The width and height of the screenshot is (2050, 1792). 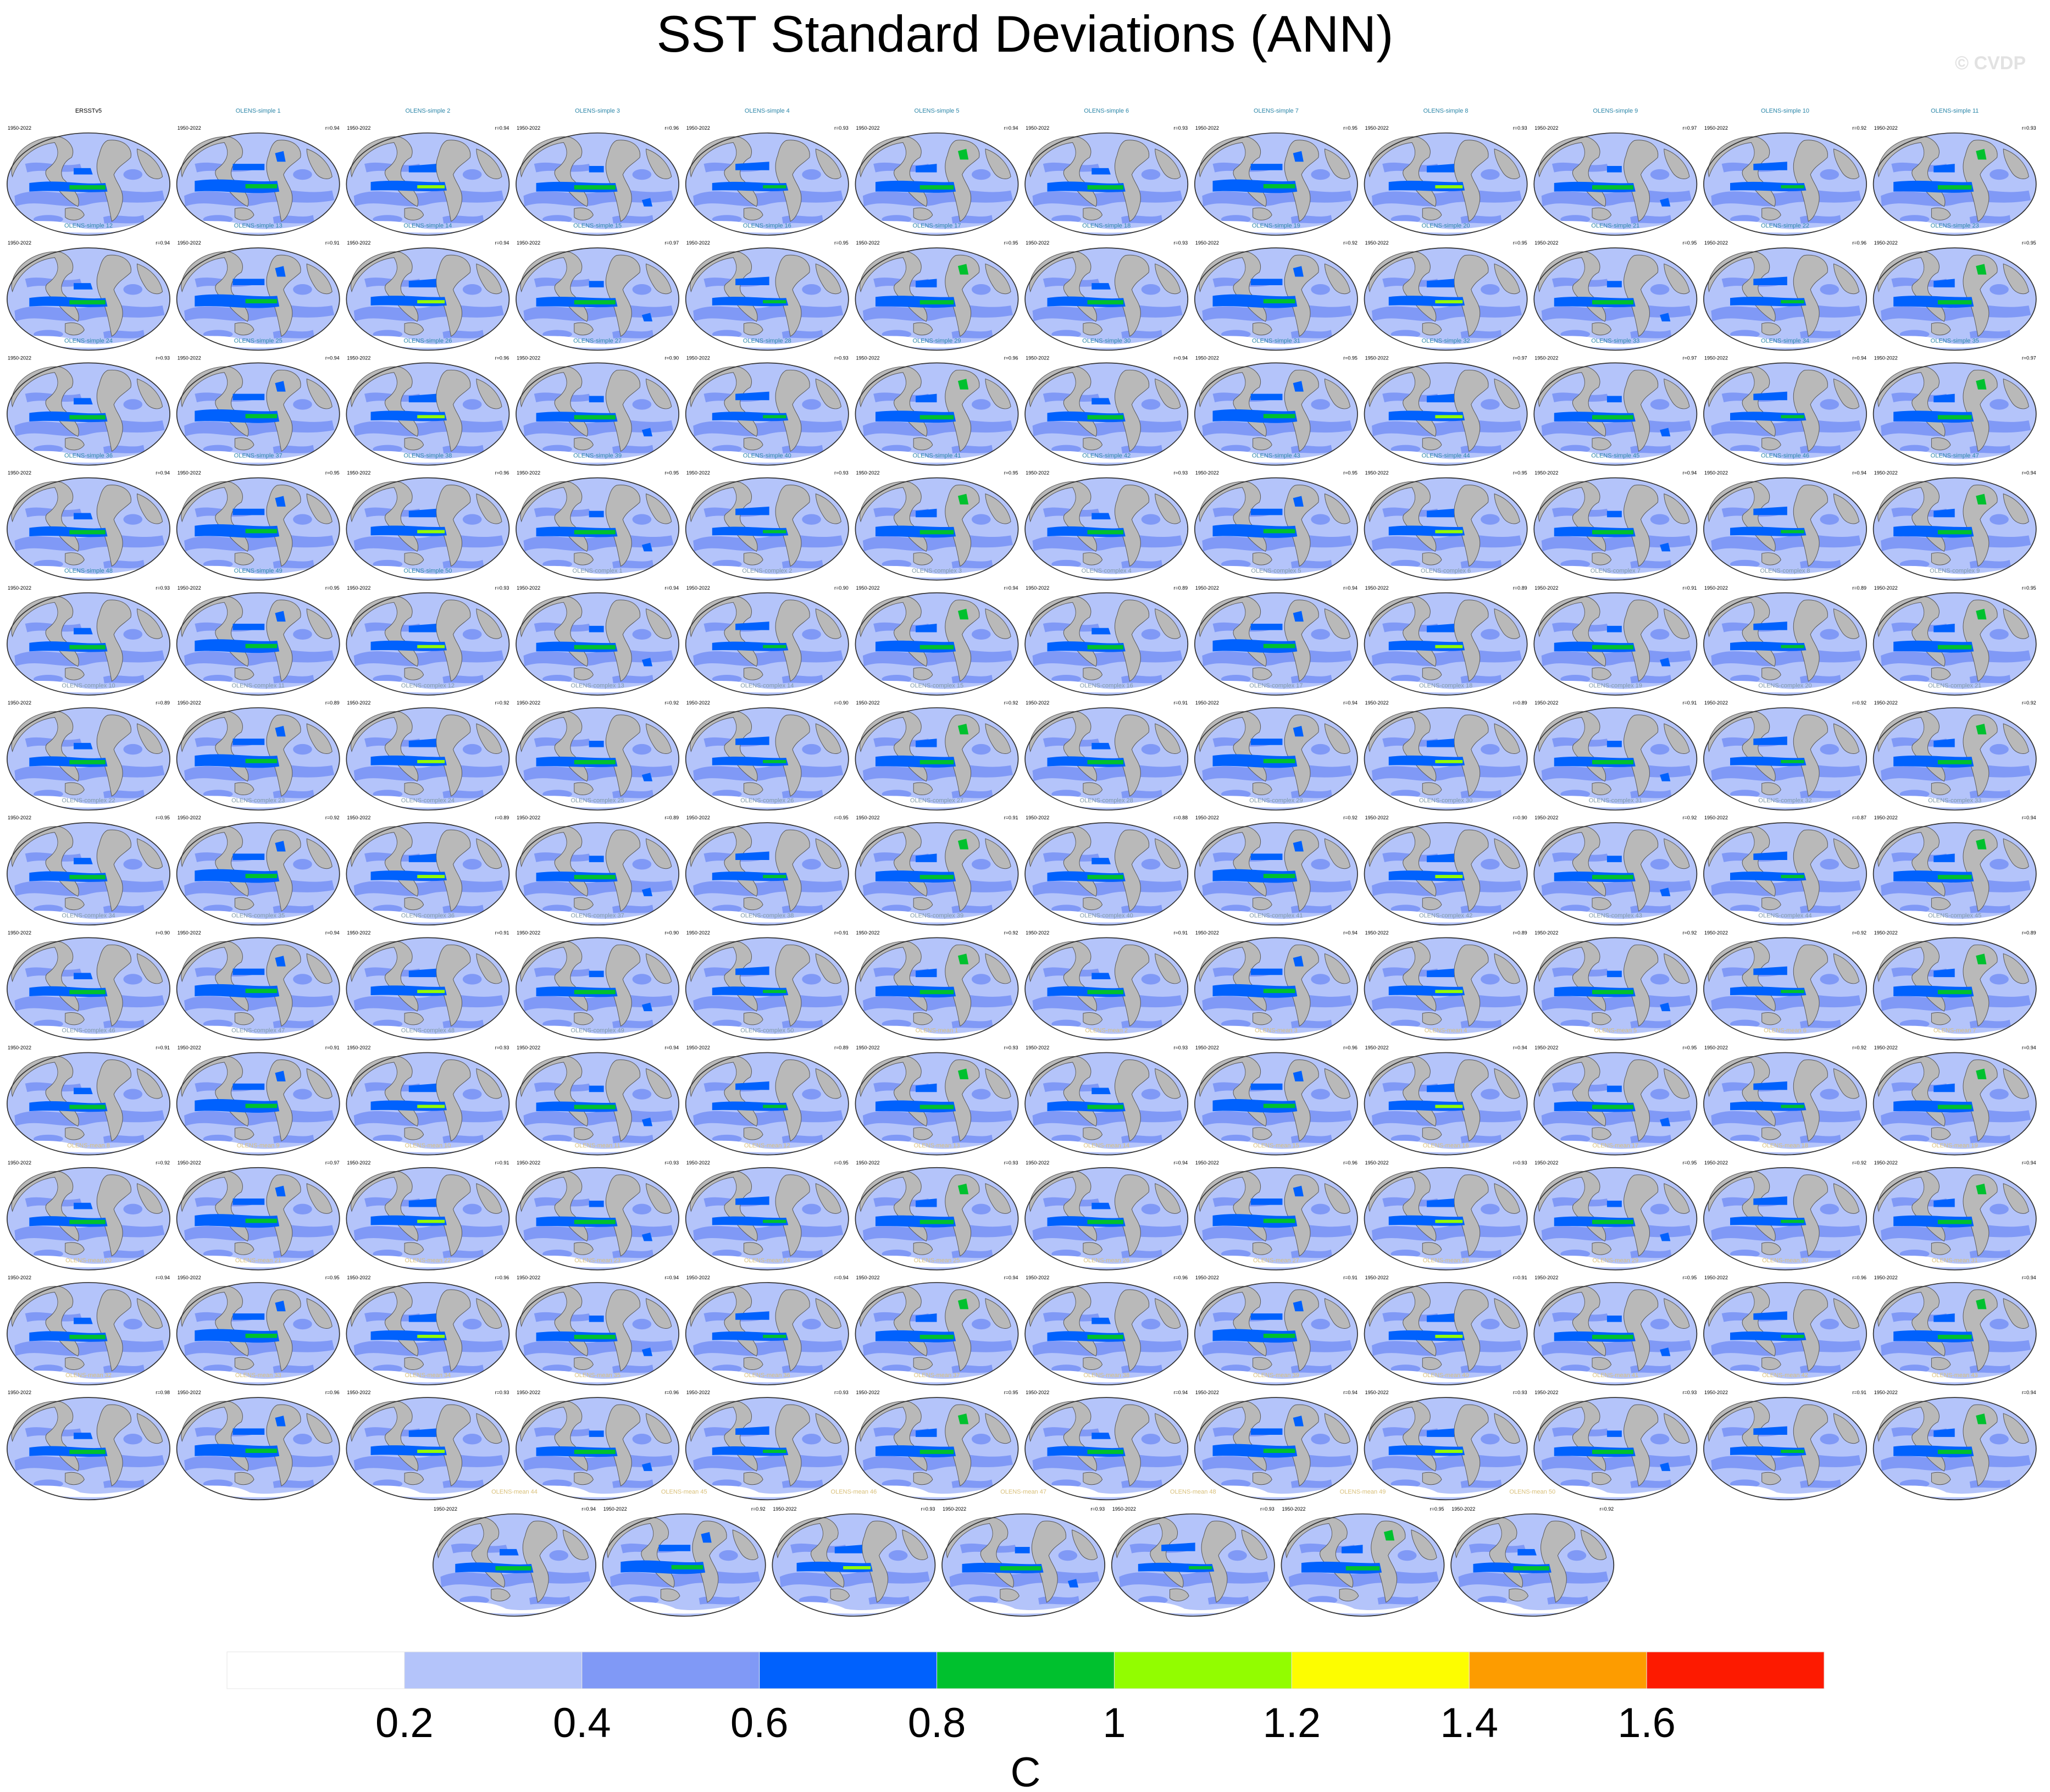 I want to click on map-panel: OLENS-complex 49 1950-2022 r=0.94, so click(x=598, y=1092).